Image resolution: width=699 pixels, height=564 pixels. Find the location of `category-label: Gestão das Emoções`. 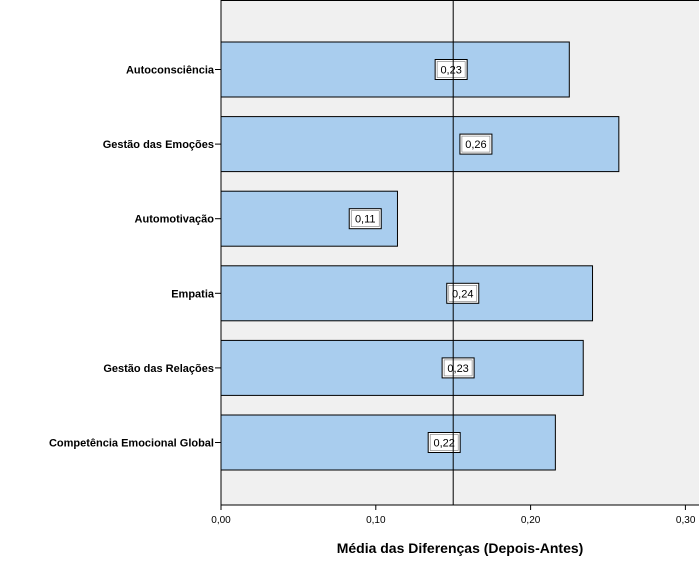

category-label: Gestão das Emoções is located at coordinates (158, 145).